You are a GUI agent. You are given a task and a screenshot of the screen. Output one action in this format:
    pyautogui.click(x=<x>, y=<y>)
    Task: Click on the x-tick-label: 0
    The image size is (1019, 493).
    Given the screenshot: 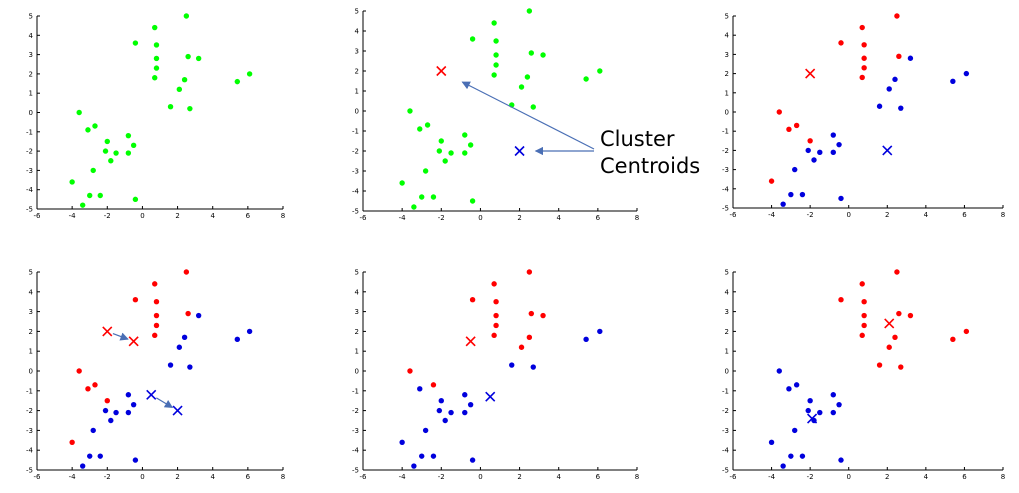 What is the action you would take?
    pyautogui.click(x=848, y=215)
    